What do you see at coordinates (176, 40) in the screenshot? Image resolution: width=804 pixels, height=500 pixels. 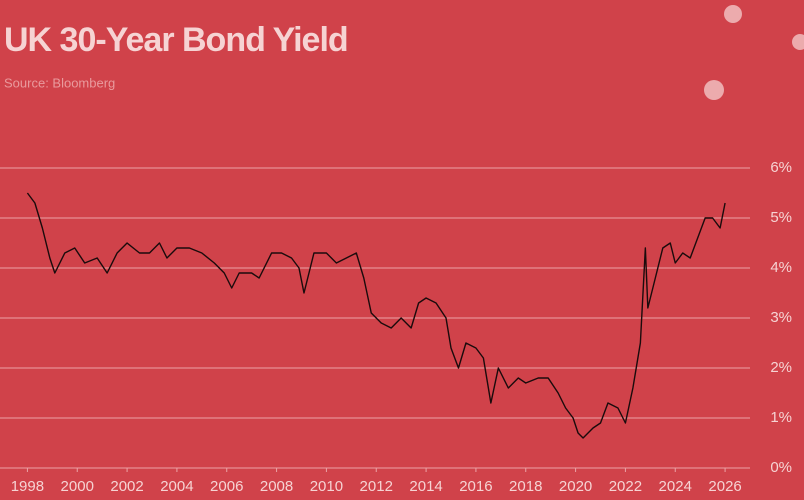 I see `chart-title: UK 30-Year Bond Yield` at bounding box center [176, 40].